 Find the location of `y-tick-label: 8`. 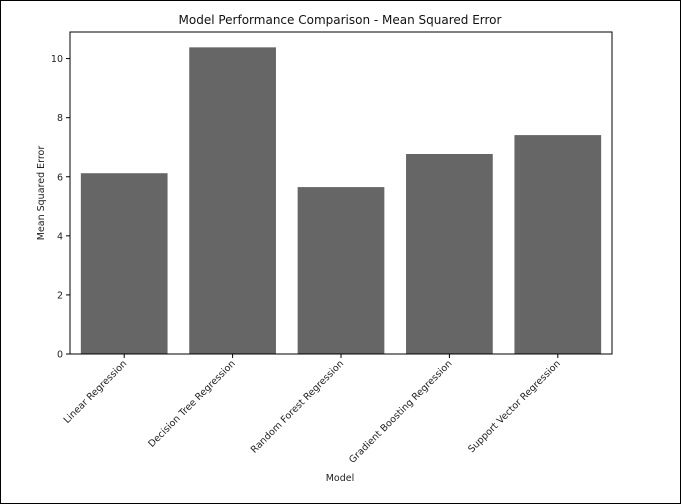

y-tick-label: 8 is located at coordinates (60, 118).